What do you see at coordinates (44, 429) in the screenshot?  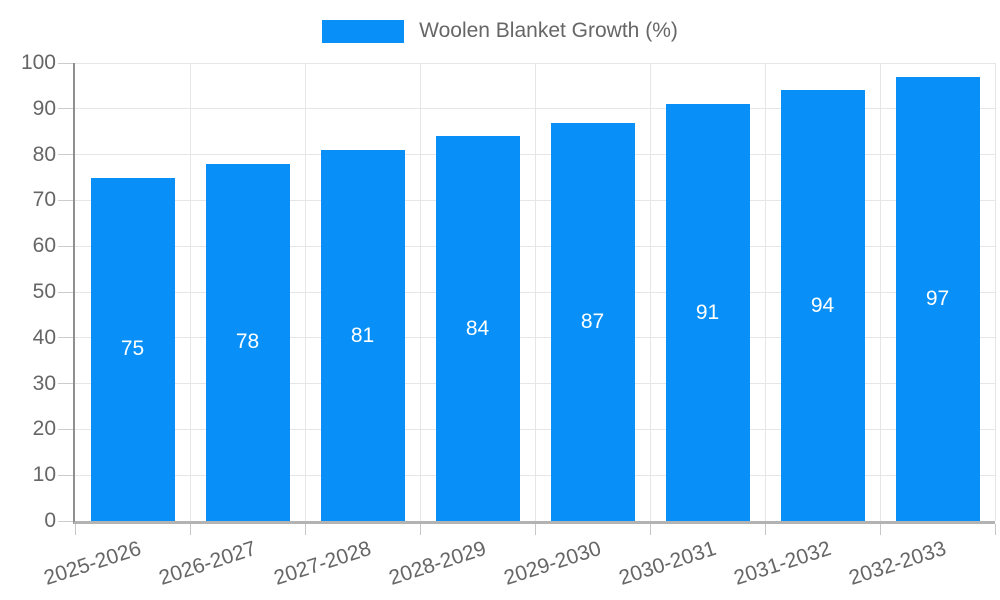 I see `y-axis-tick-label: 20` at bounding box center [44, 429].